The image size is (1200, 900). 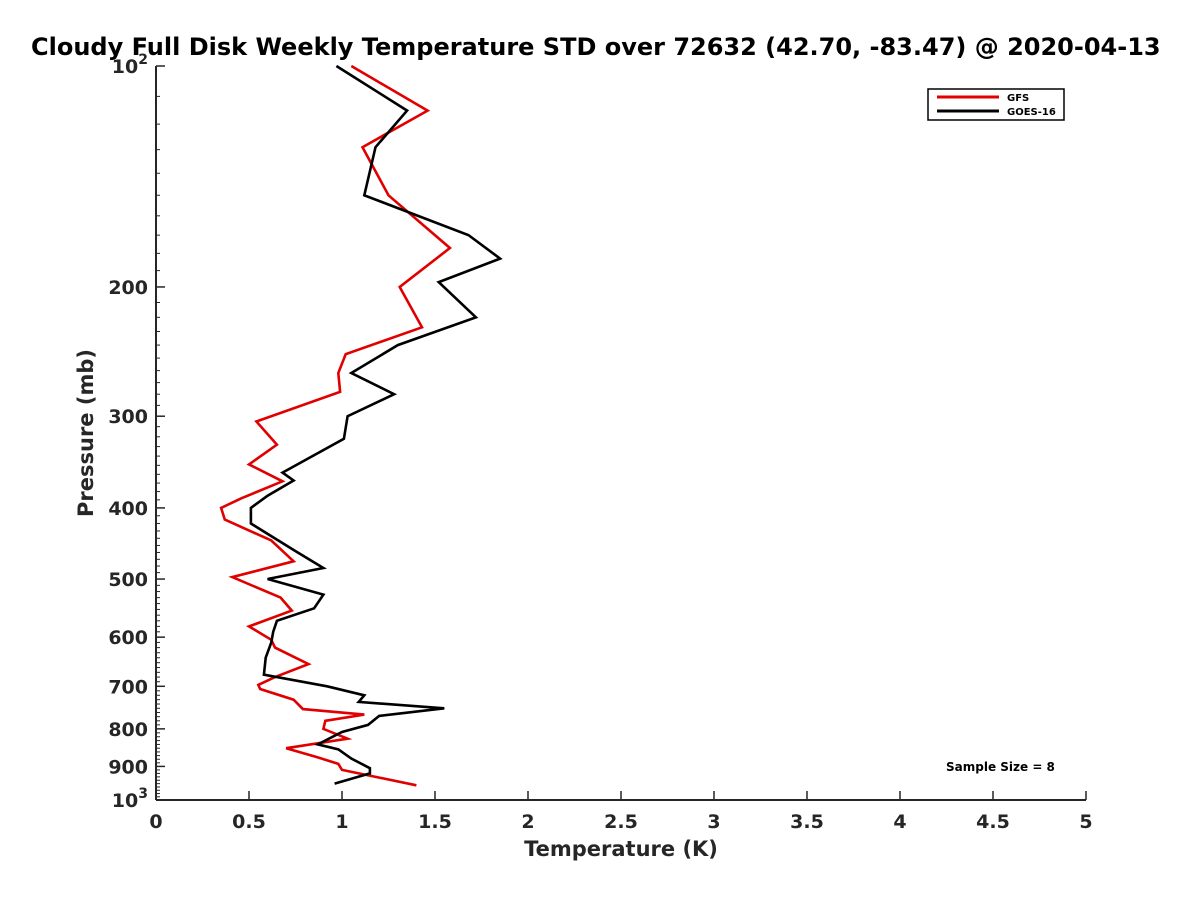 What do you see at coordinates (86, 433) in the screenshot?
I see `y-axis-label: Pressure (mb)` at bounding box center [86, 433].